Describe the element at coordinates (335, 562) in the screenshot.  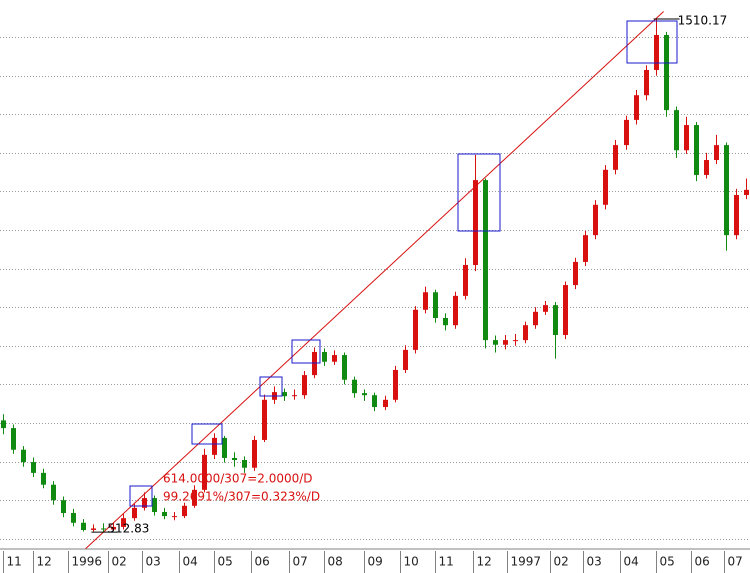
I see `x-tick-label: 08` at that location.